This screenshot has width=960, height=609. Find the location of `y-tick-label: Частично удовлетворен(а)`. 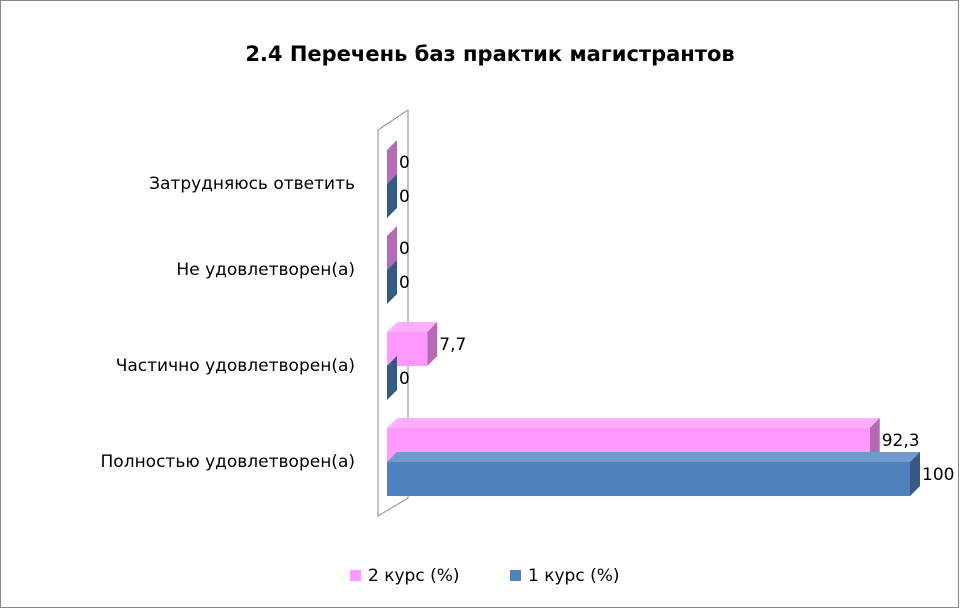

y-tick-label: Частично удовлетворен(а) is located at coordinates (235, 366).